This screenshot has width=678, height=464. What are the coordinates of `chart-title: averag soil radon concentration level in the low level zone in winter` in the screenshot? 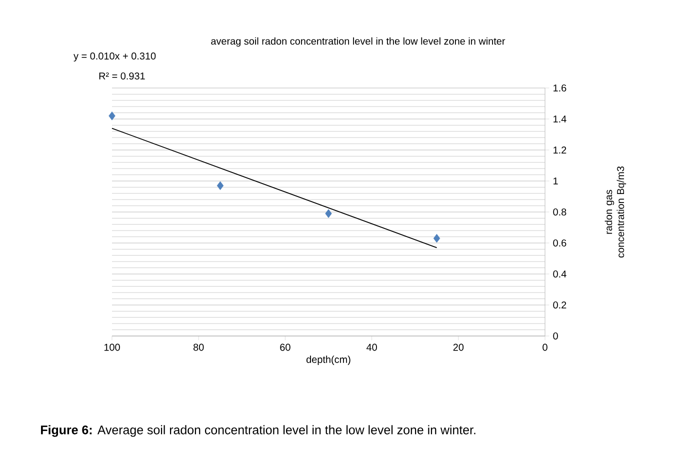 It's located at (358, 42).